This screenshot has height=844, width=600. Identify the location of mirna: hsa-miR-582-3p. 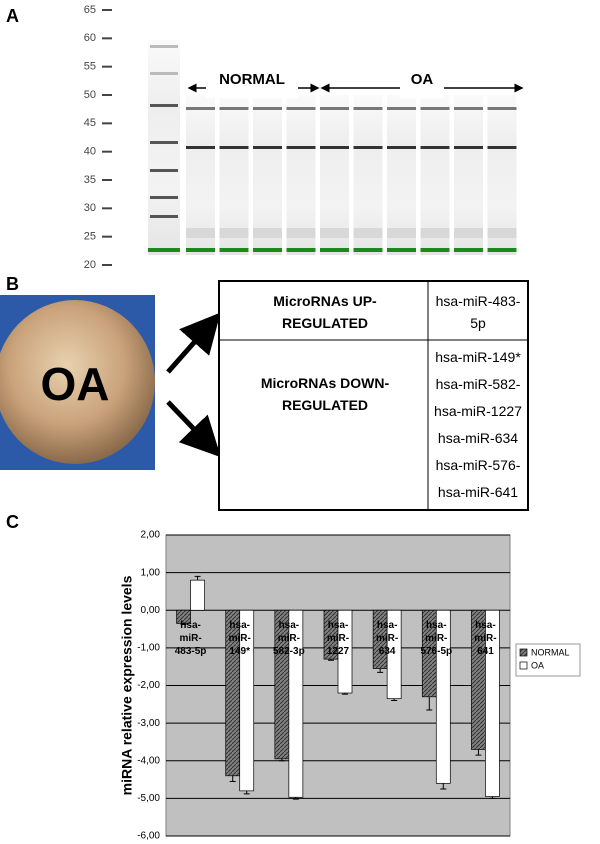
(478, 384).